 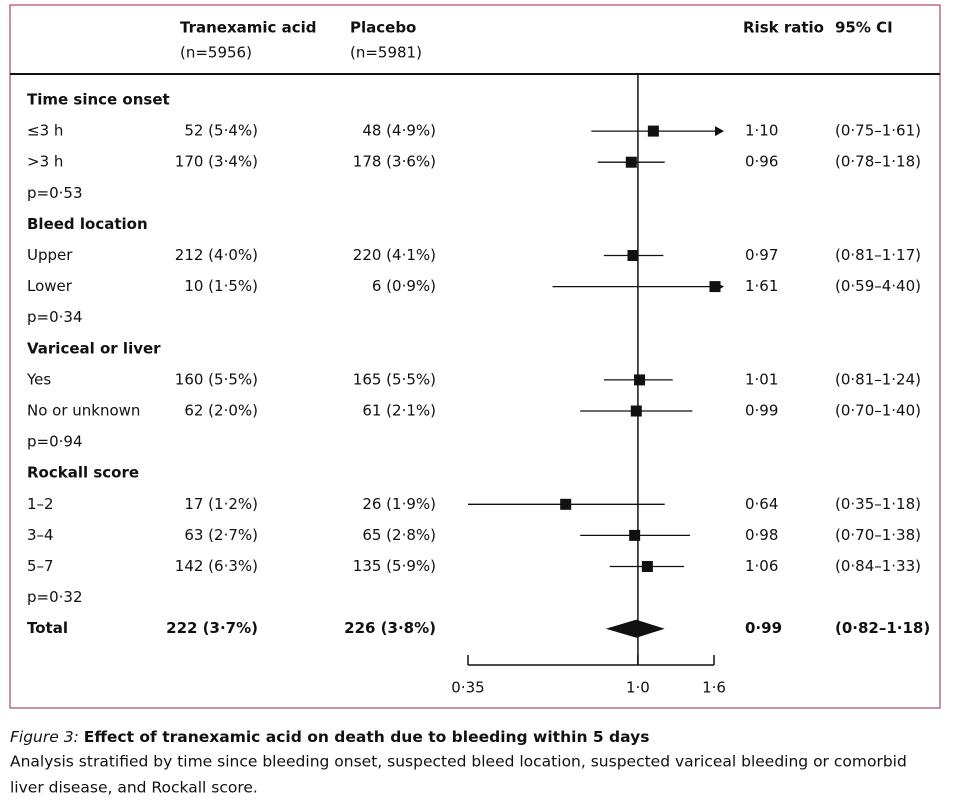 What do you see at coordinates (878, 535) in the screenshot?
I see `ci-label: (0·70–1·38)` at bounding box center [878, 535].